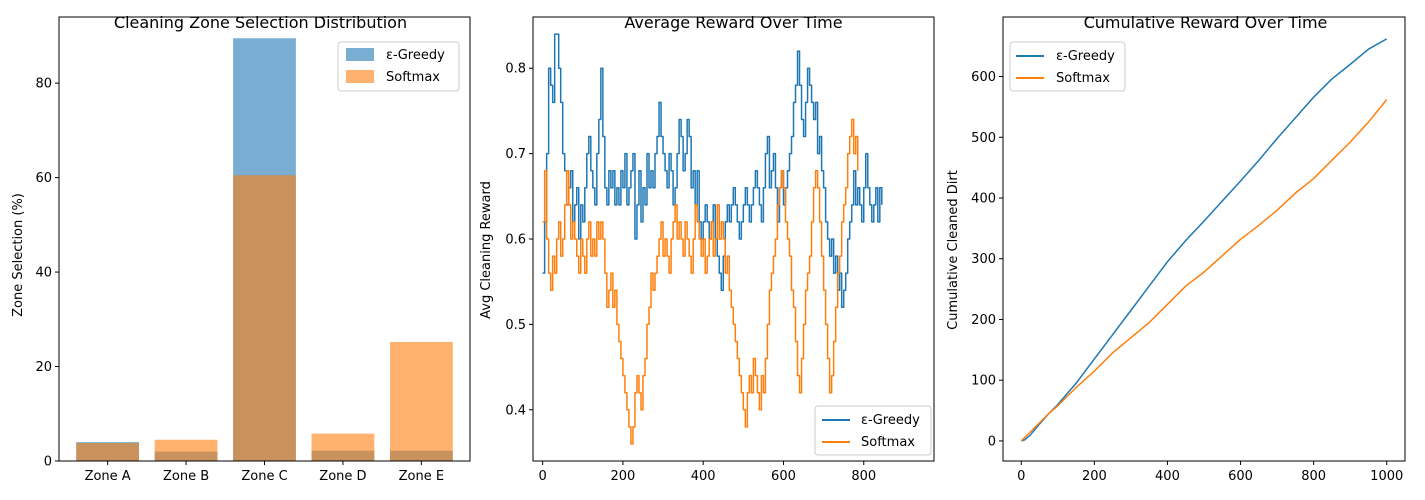  I want to click on y-tick-label: 0.6, so click(515, 240).